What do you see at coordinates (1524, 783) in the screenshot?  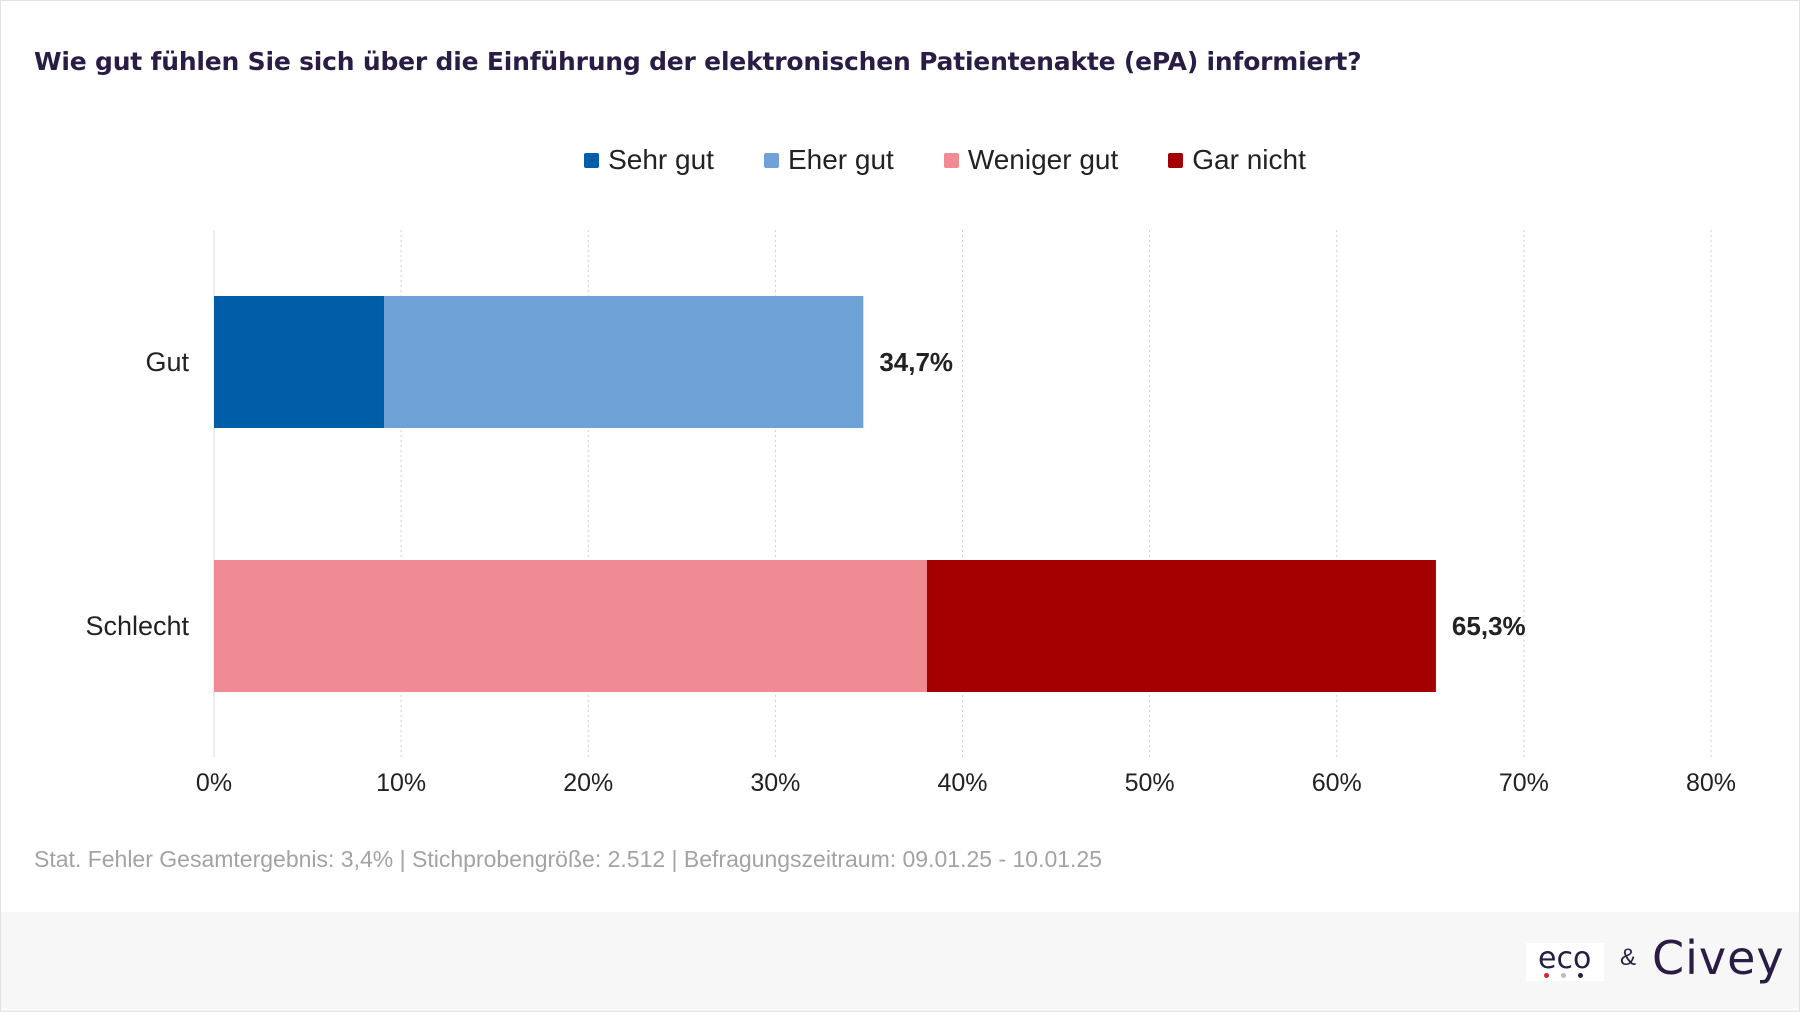 I see `x-tick-label: 70%` at bounding box center [1524, 783].